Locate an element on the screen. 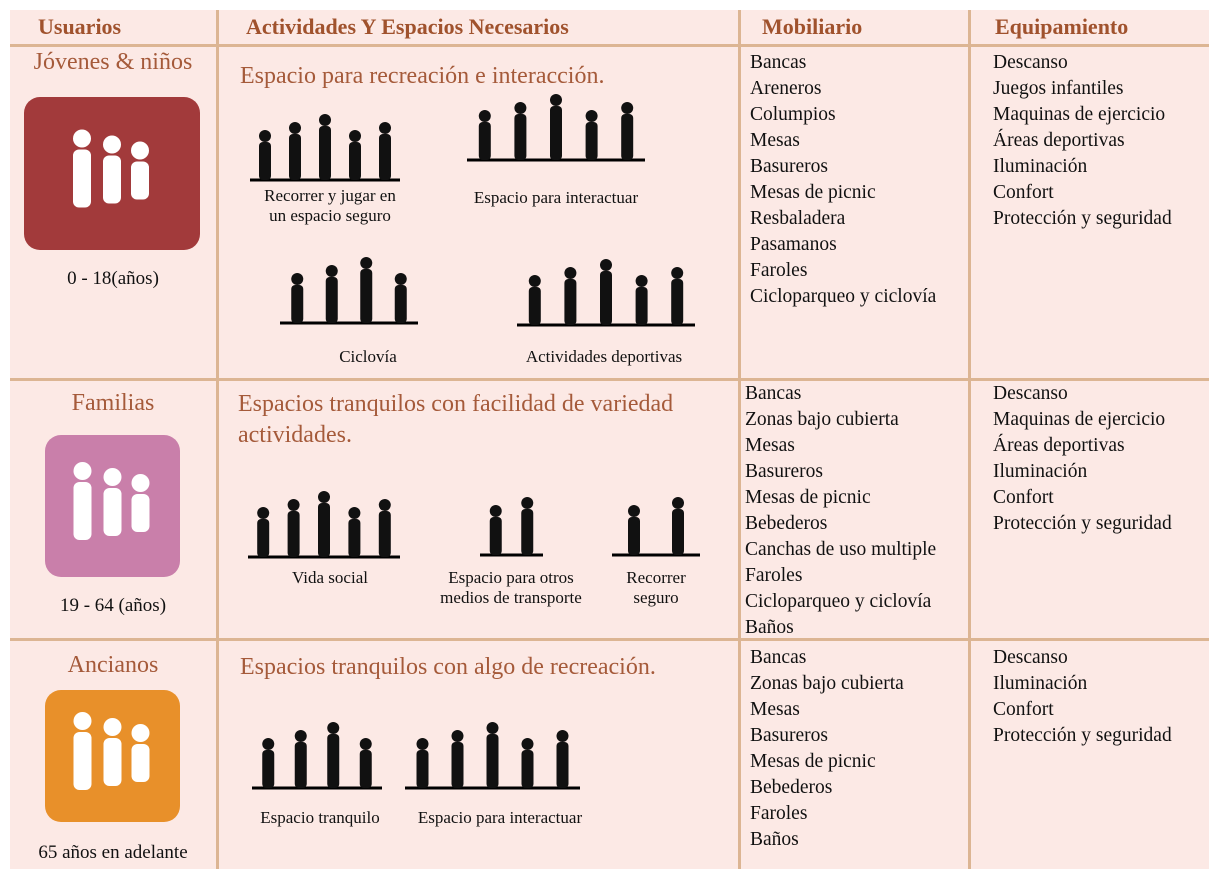 The height and width of the screenshot is (869, 1209). activity-caption: Recorrer seguro is located at coordinates (656, 587).